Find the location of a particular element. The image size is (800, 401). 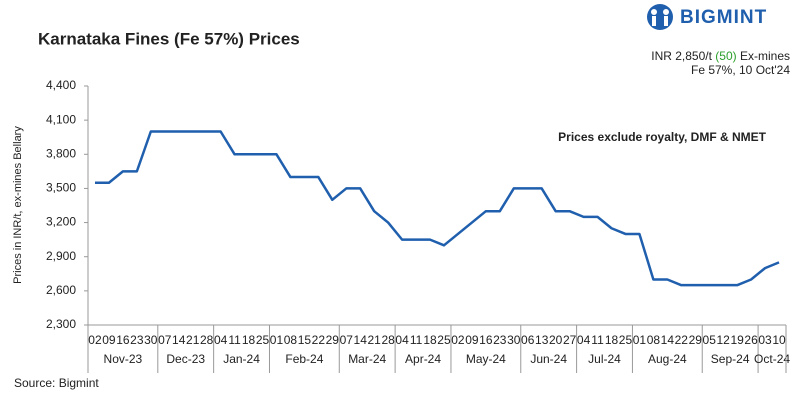

x-group-label: Jan-24 is located at coordinates (241, 359).